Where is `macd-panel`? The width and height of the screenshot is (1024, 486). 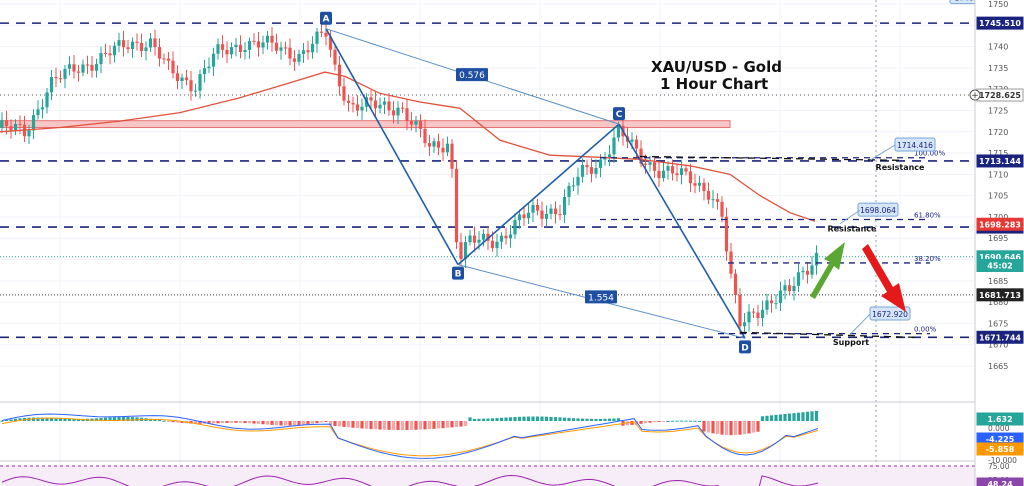 macd-panel is located at coordinates (512, 431).